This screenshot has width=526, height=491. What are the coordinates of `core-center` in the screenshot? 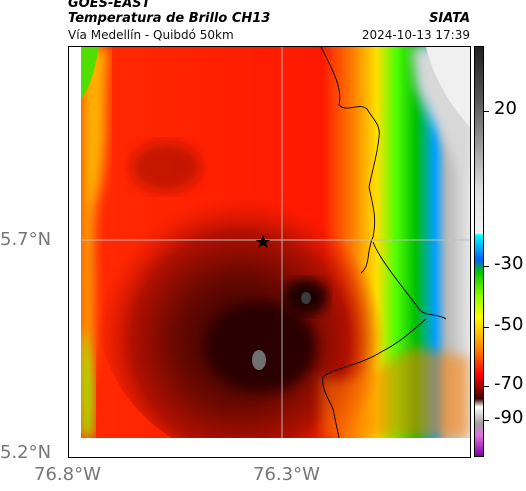 It's located at (261, 347).